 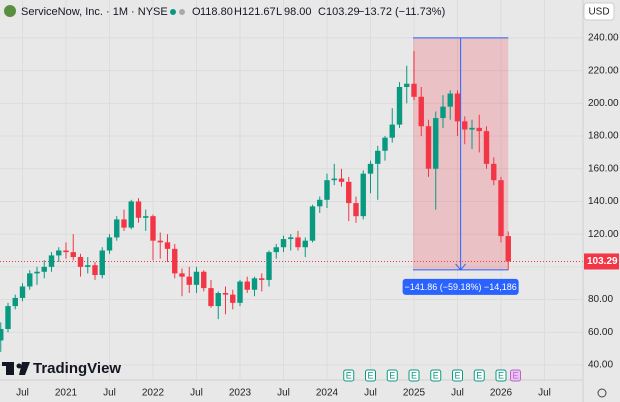 I want to click on logo-text: TradingView, so click(x=77, y=368).